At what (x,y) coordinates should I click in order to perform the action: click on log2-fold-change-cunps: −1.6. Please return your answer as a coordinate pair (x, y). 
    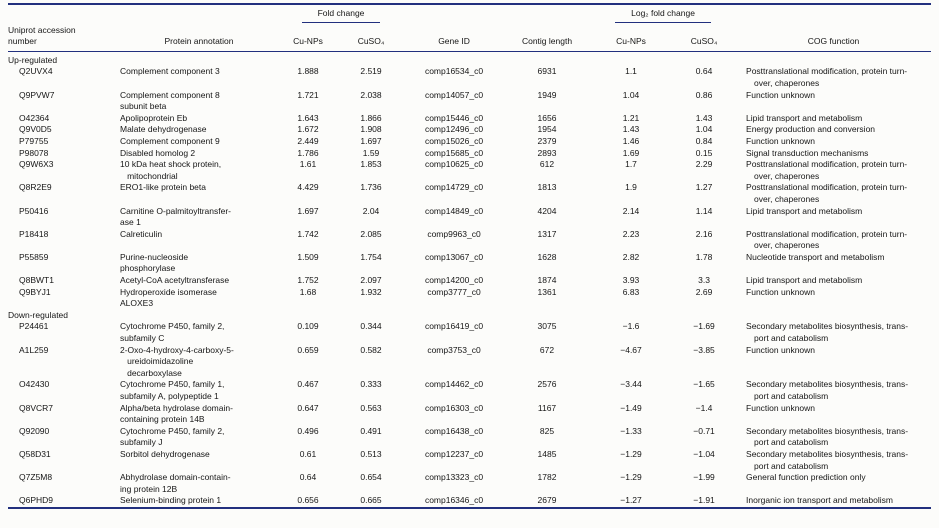
    Looking at the image, I should click on (631, 326).